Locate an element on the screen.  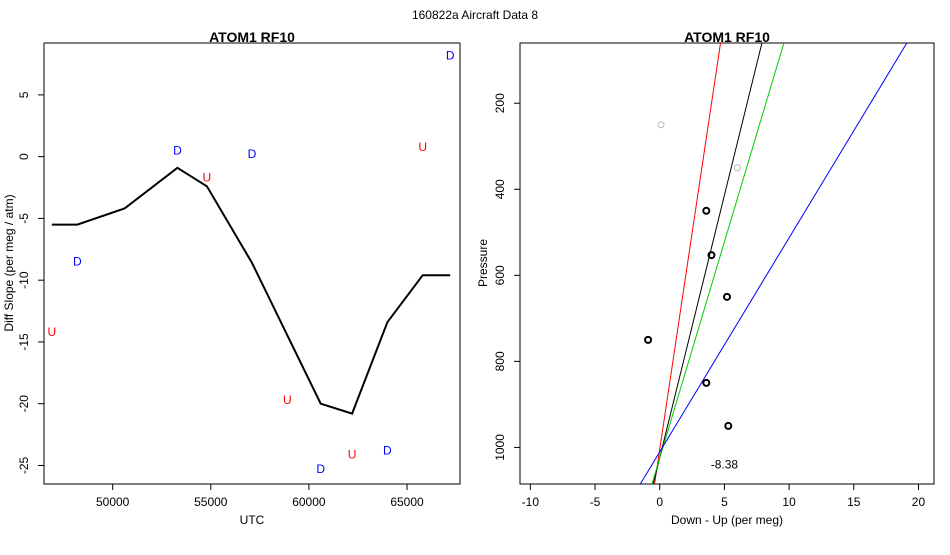
page-title: 160822a Aircraft Data 8 is located at coordinates (475, 15).